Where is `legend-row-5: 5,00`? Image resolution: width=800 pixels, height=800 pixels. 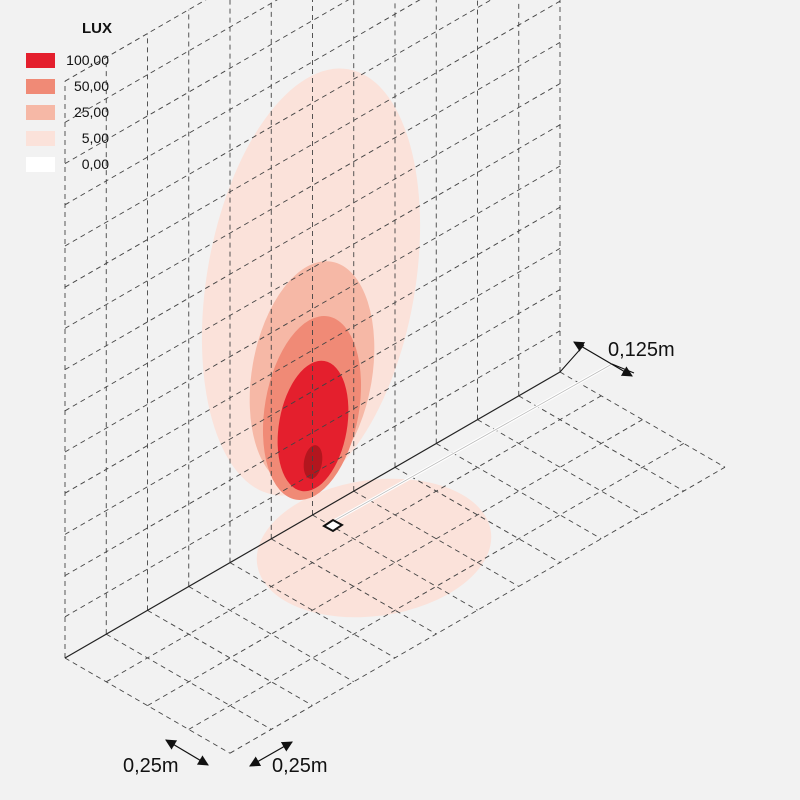
legend-row-5: 5,00 is located at coordinates (69, 138).